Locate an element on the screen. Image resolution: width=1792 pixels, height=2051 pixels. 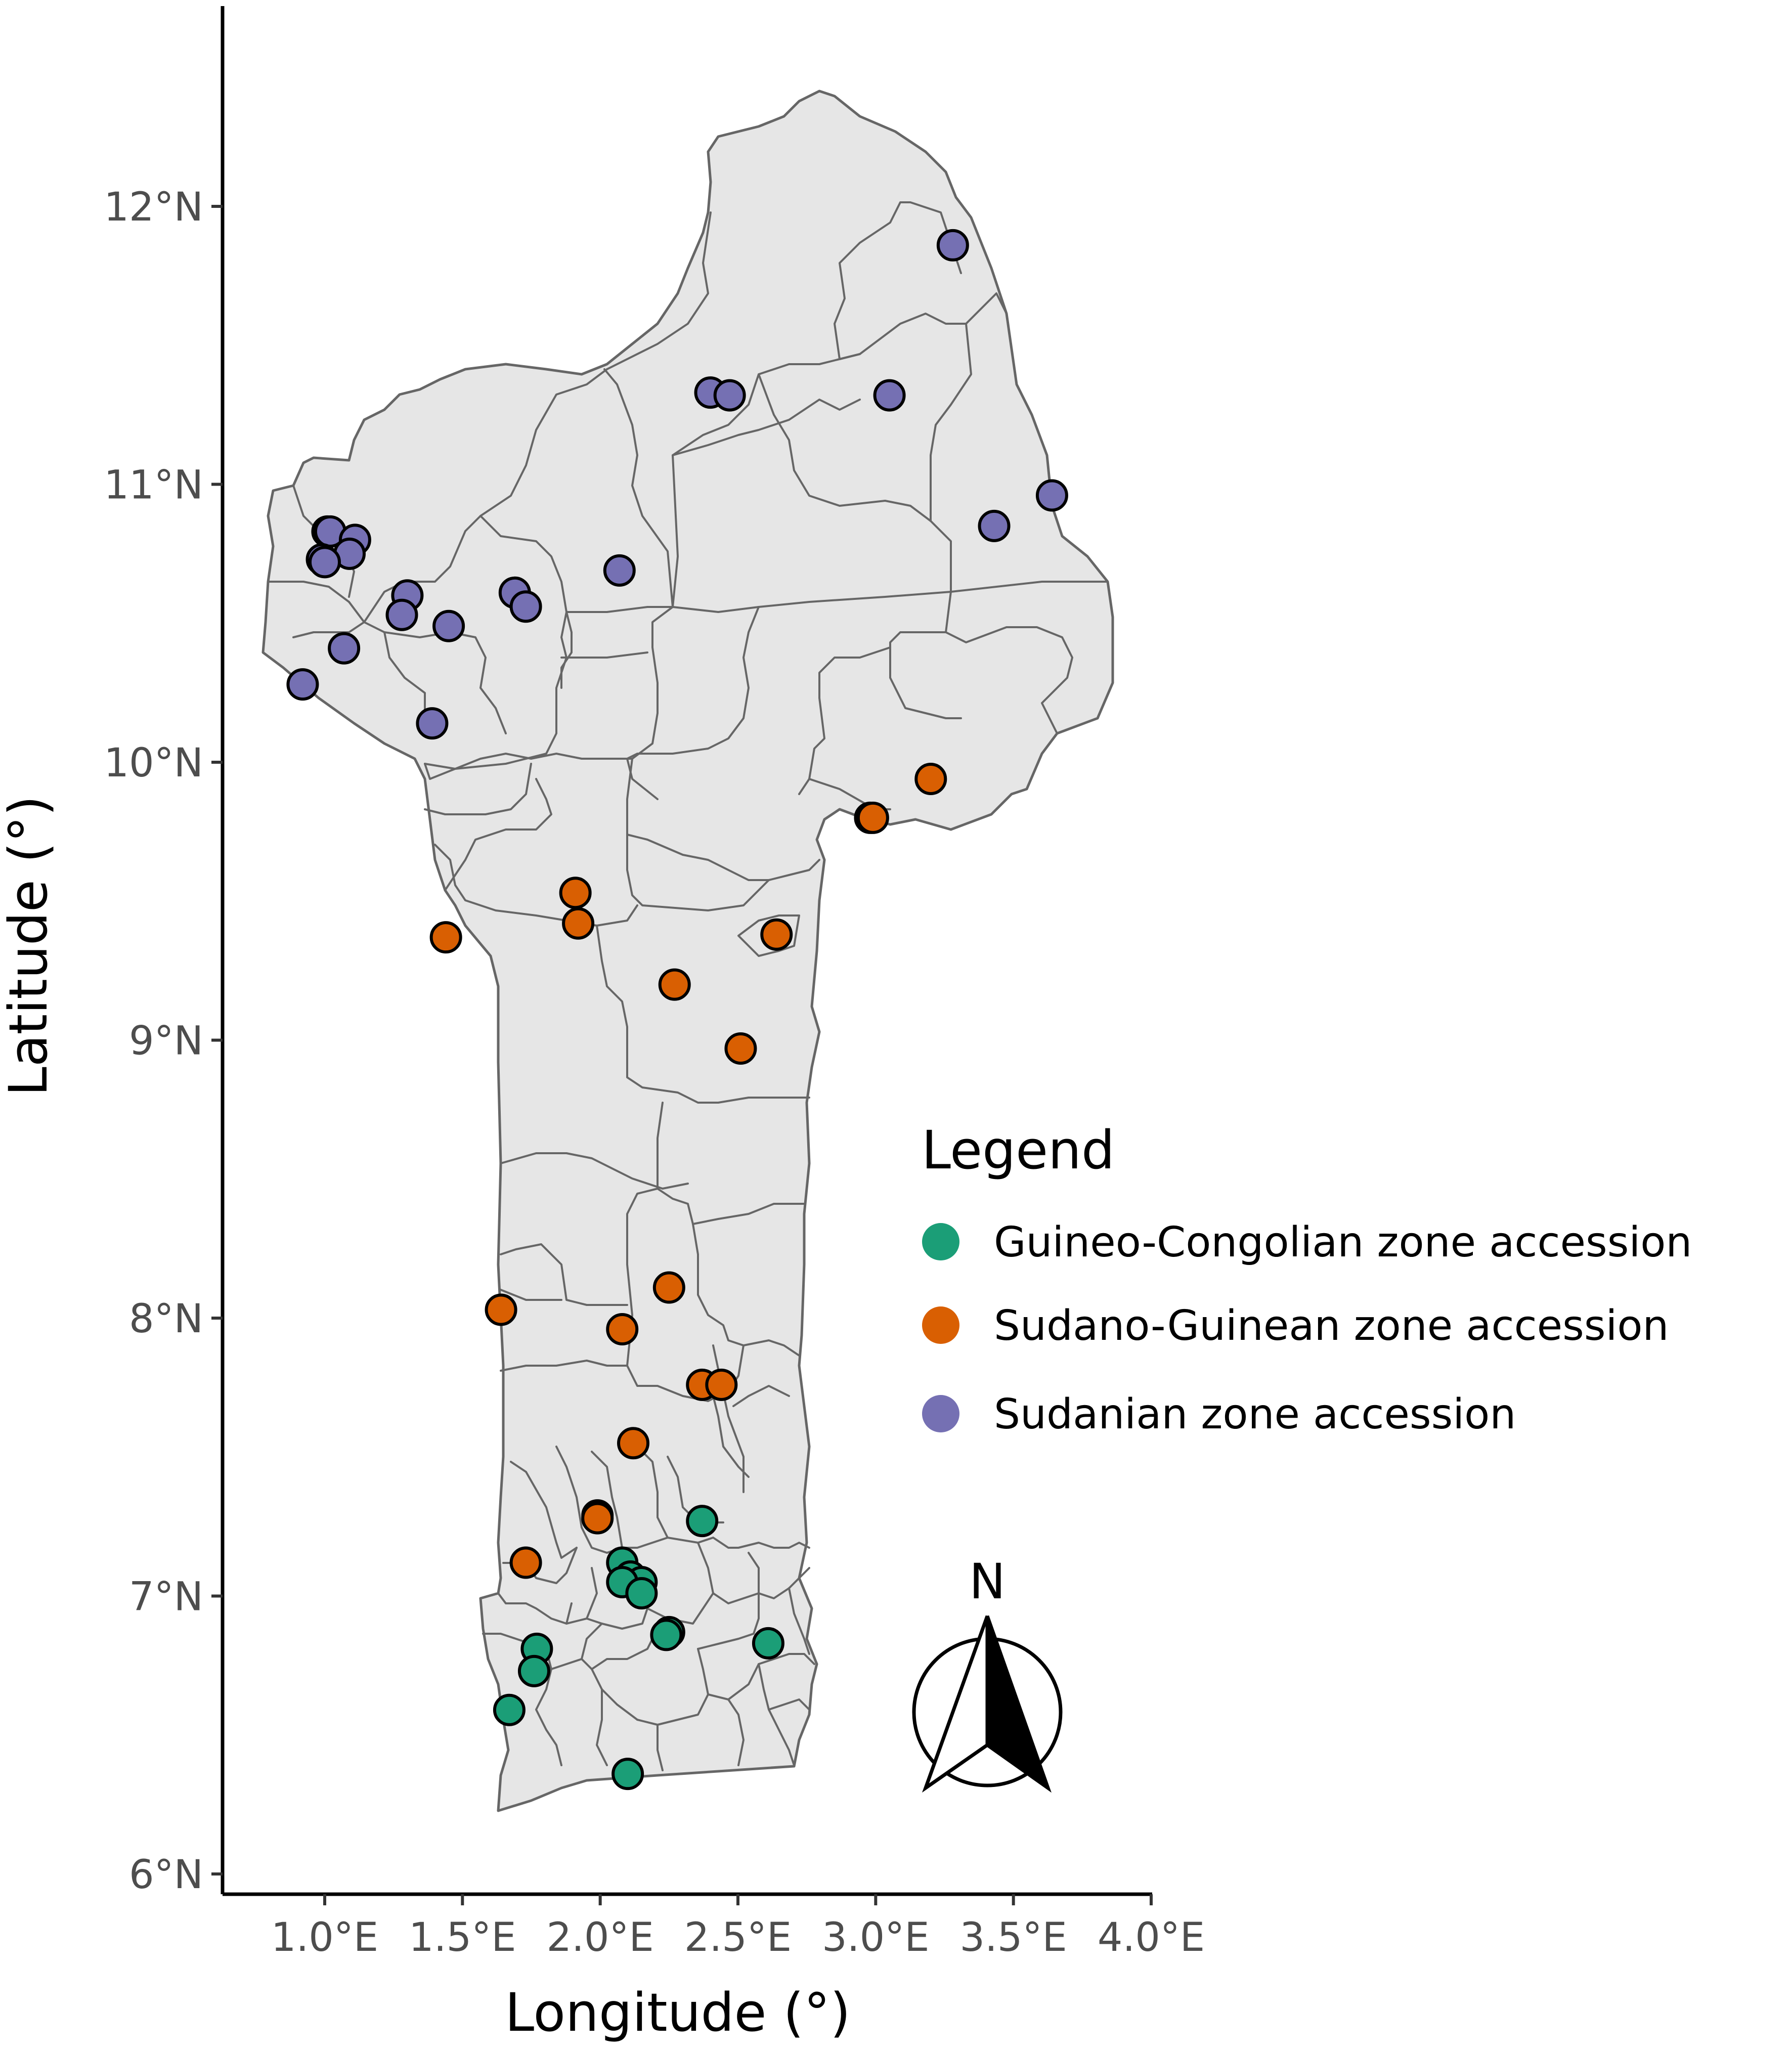
legend-entry-sudanian: Sudanian zone accession is located at coordinates (1219, 1414).